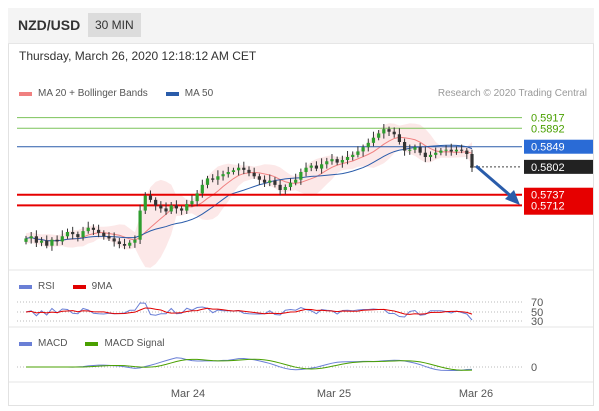 This screenshot has height=411, width=599. I want to click on resistance-1-label: 0.5892, so click(548, 129).